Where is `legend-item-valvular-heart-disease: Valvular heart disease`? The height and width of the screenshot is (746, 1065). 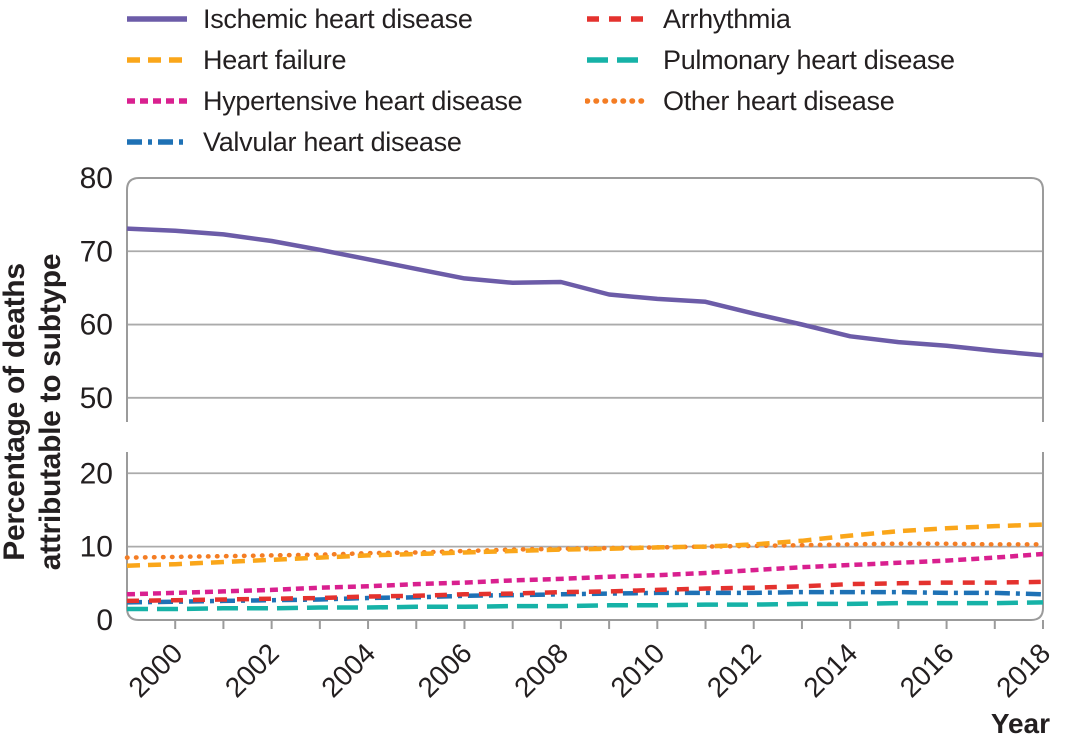
legend-item-valvular-heart-disease: Valvular heart disease is located at coordinates (293, 142).